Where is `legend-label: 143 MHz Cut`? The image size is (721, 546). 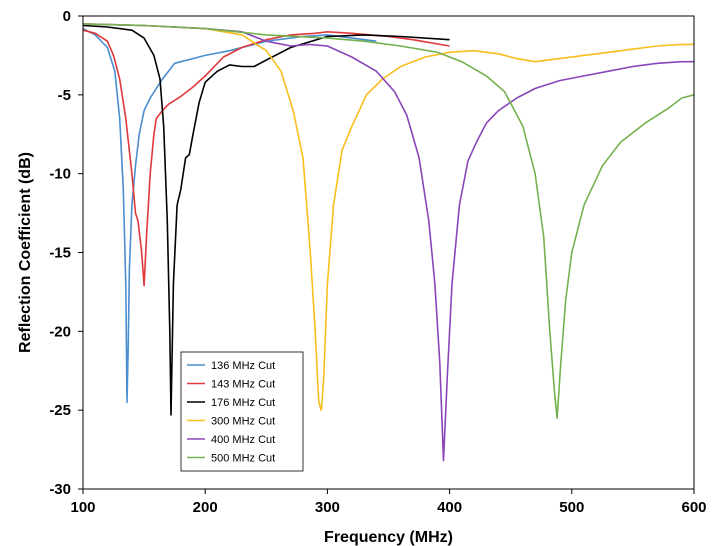
legend-label: 143 MHz Cut is located at coordinates (243, 385).